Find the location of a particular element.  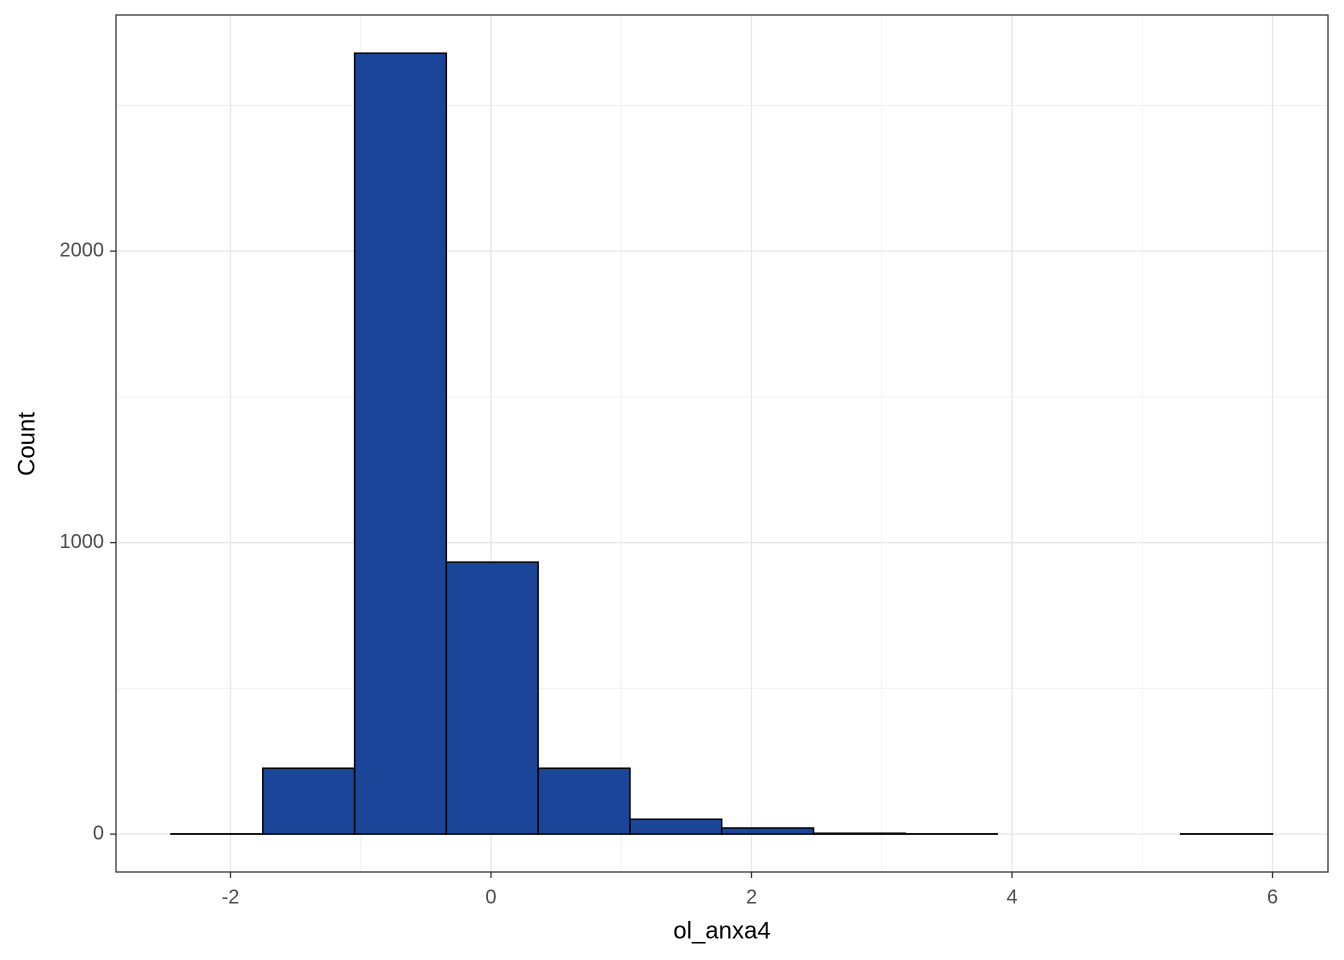

x-axis-title: ol_anxa4 is located at coordinates (721, 930).